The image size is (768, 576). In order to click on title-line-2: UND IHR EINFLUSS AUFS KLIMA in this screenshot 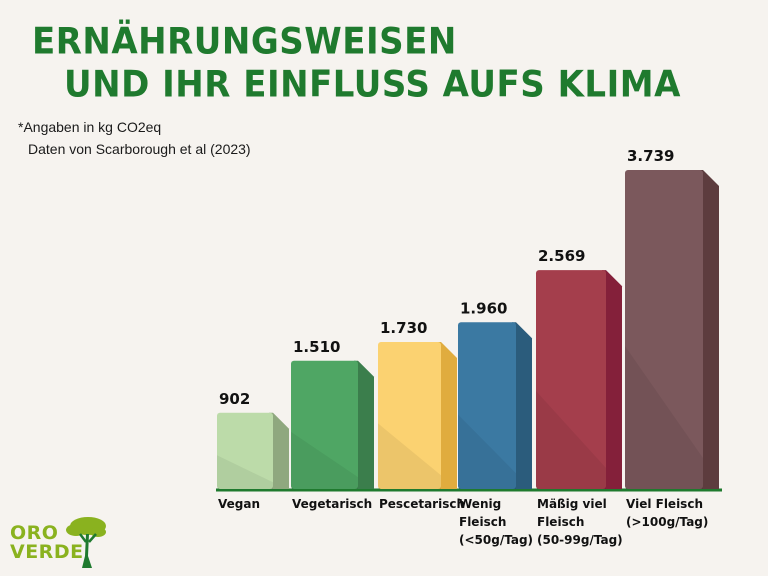, I will do `click(372, 85)`.